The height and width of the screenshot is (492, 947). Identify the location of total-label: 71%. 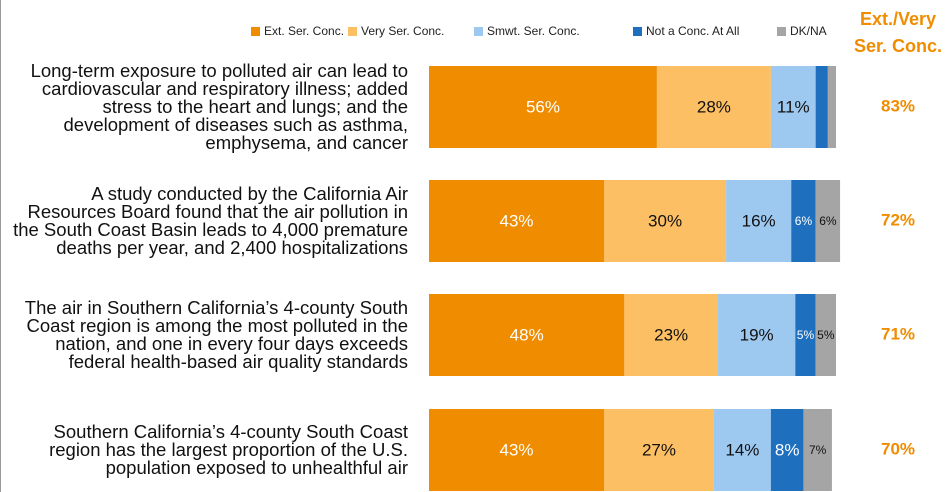
(898, 333).